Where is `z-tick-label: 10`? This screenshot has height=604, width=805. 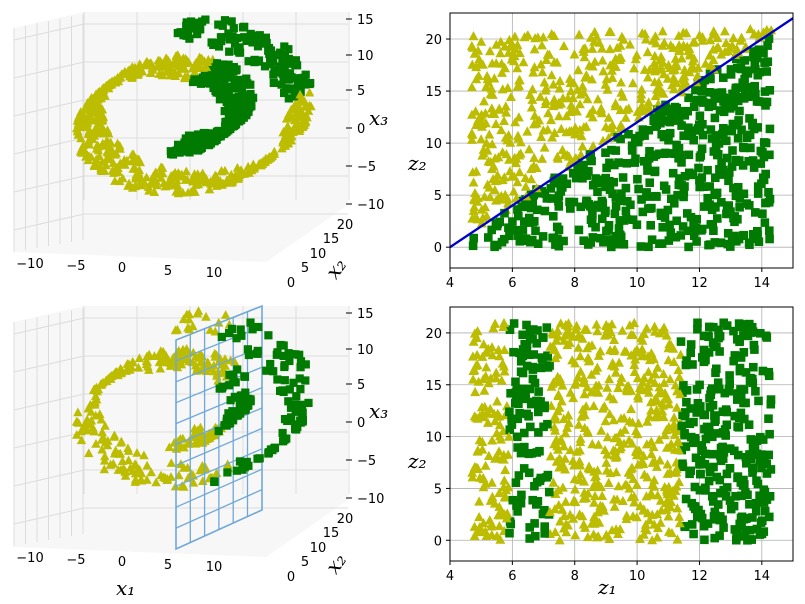 z-tick-label: 10 is located at coordinates (365, 350).